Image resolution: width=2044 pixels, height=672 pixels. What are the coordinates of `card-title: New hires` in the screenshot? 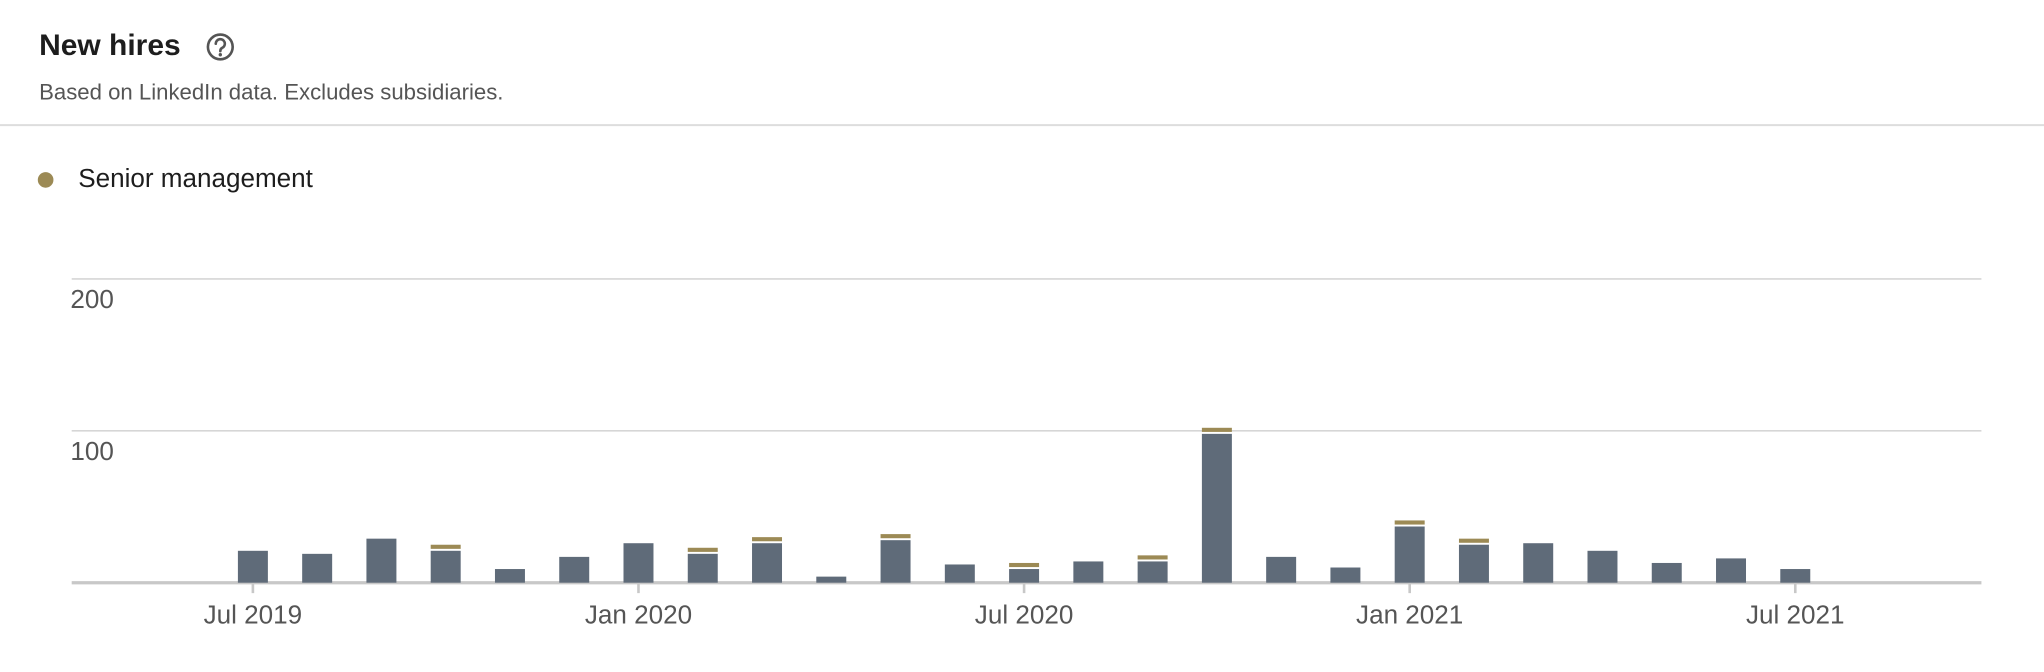 It's located at (110, 45).